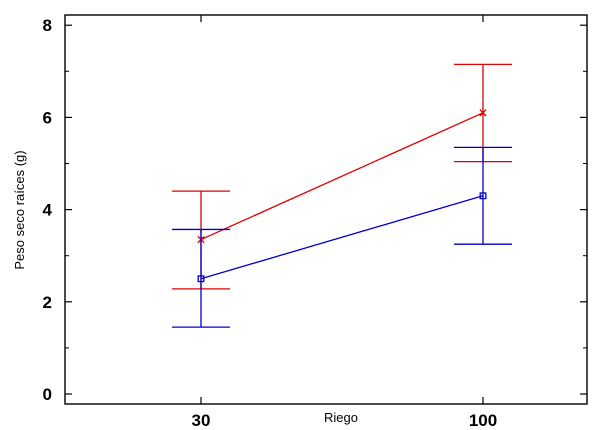 This screenshot has width=596, height=430. What do you see at coordinates (47, 117) in the screenshot?
I see `y-tick-label: 6` at bounding box center [47, 117].